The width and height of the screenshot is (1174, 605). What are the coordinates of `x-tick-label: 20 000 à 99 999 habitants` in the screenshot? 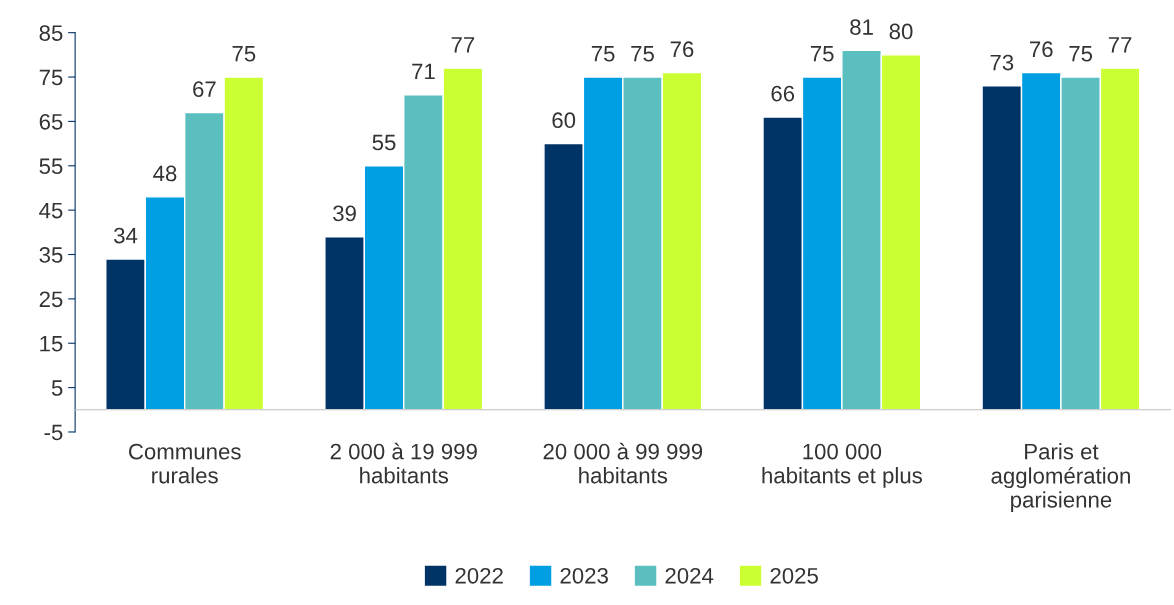 It's located at (623, 463).